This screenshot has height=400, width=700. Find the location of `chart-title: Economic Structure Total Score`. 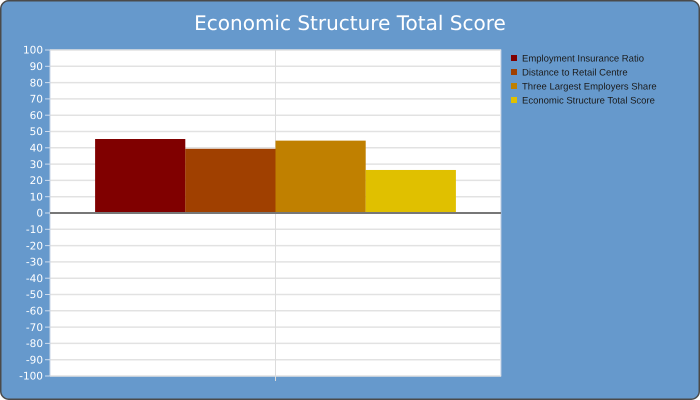

chart-title: Economic Structure Total Score is located at coordinates (350, 23).